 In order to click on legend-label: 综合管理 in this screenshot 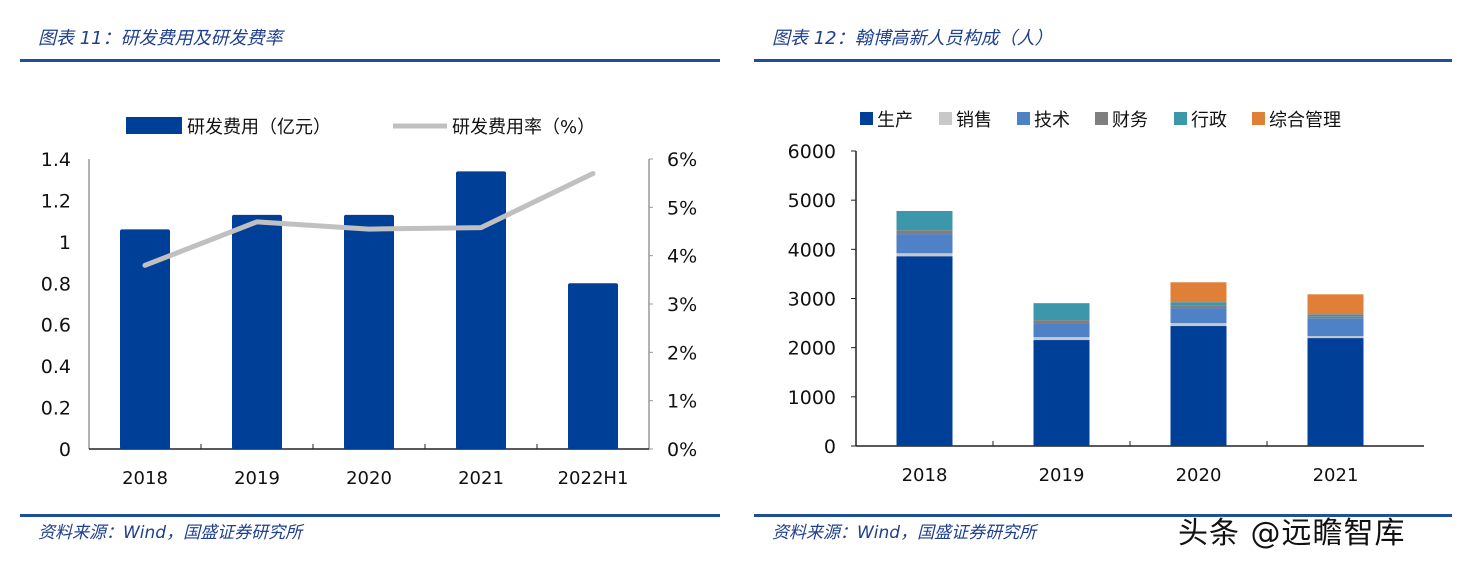, I will do `click(1305, 120)`.